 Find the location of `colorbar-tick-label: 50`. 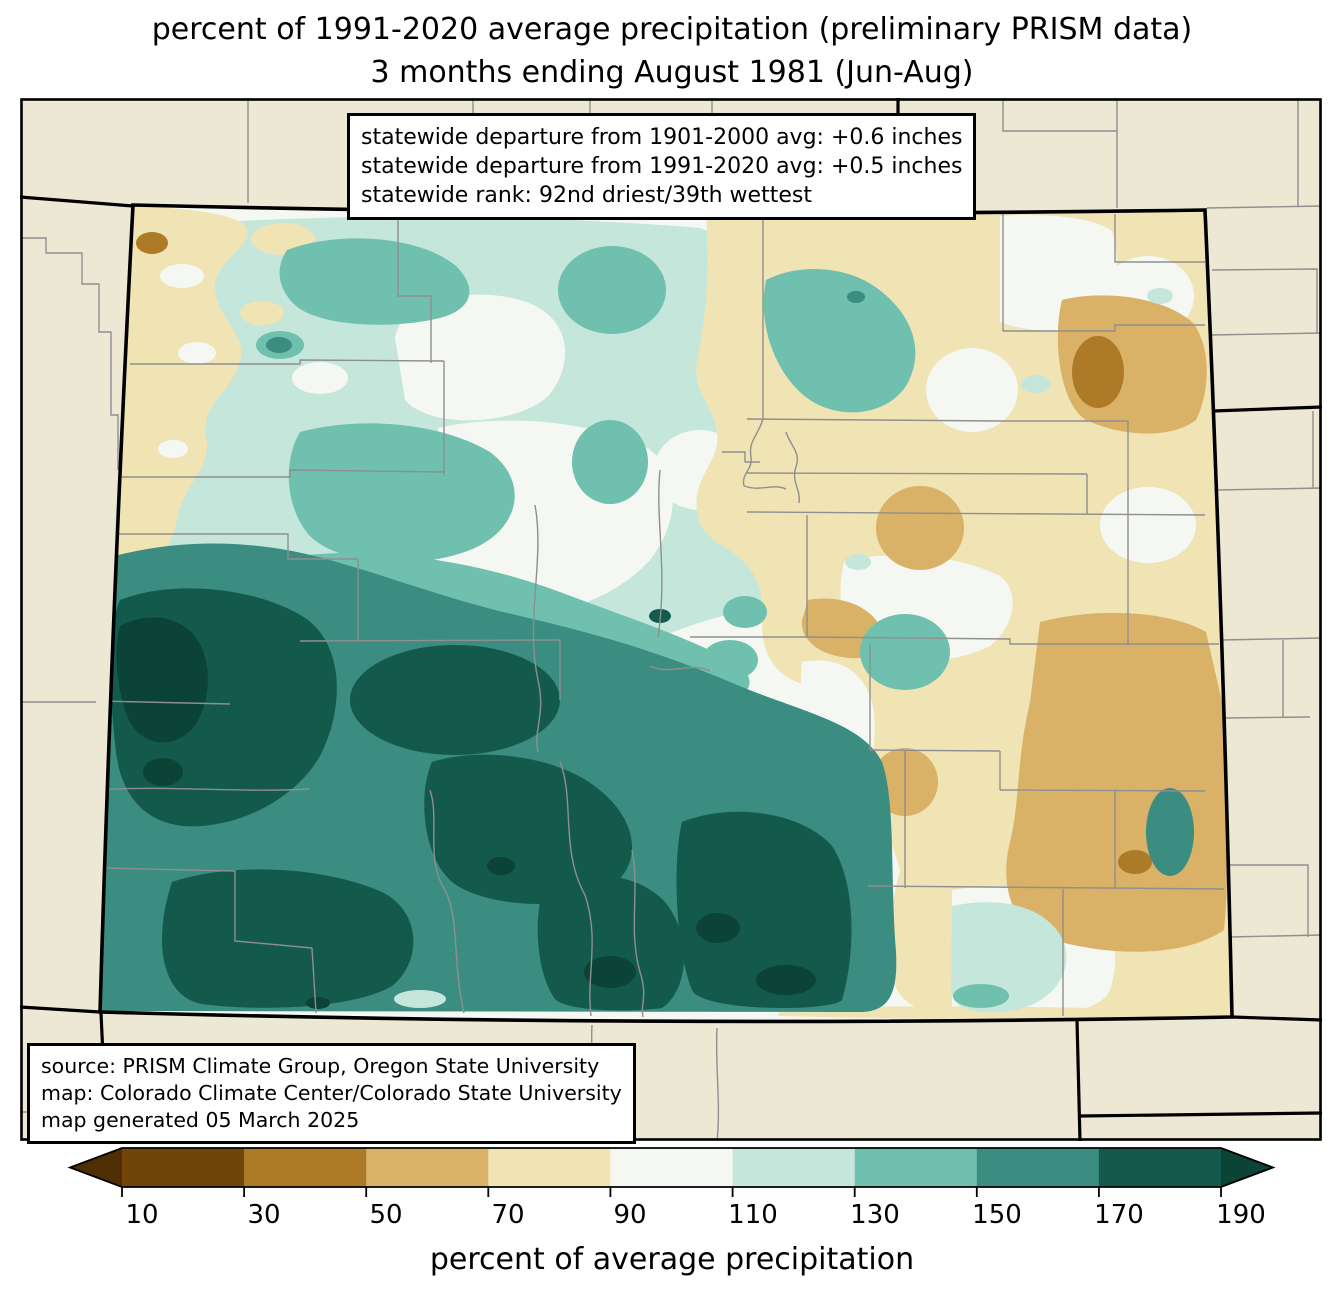

colorbar-tick-label: 50 is located at coordinates (386, 1215).